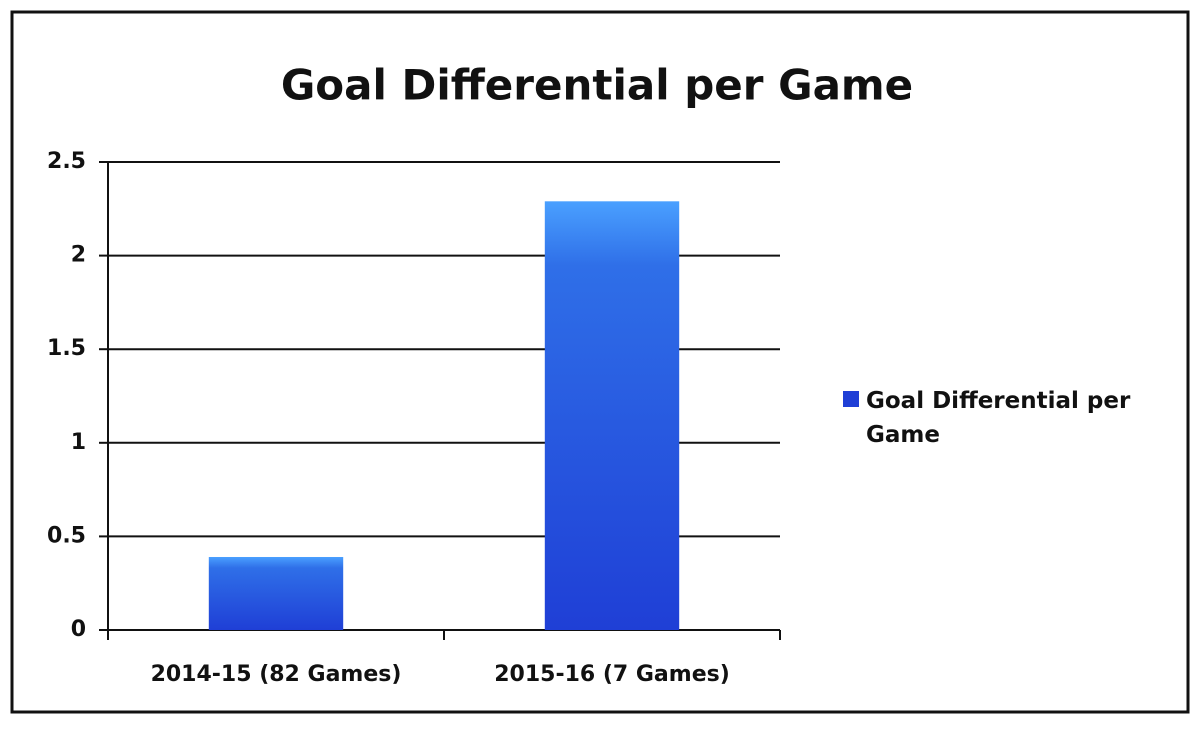  Describe the element at coordinates (66, 161) in the screenshot. I see `y-tick-label: 2.5` at that location.